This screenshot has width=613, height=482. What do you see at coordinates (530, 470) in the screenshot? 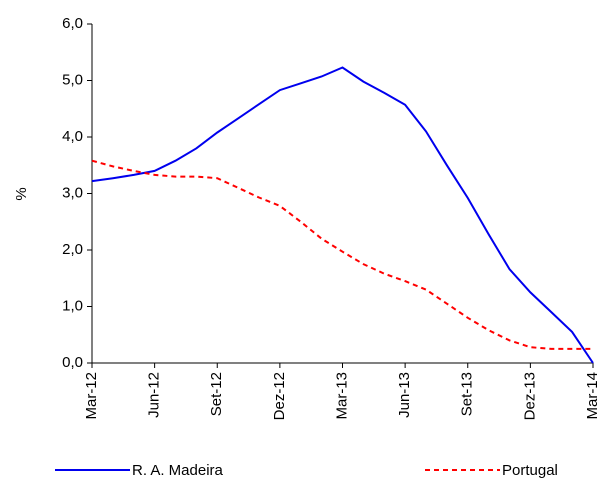
I see `legend-label: Portugal` at bounding box center [530, 470].